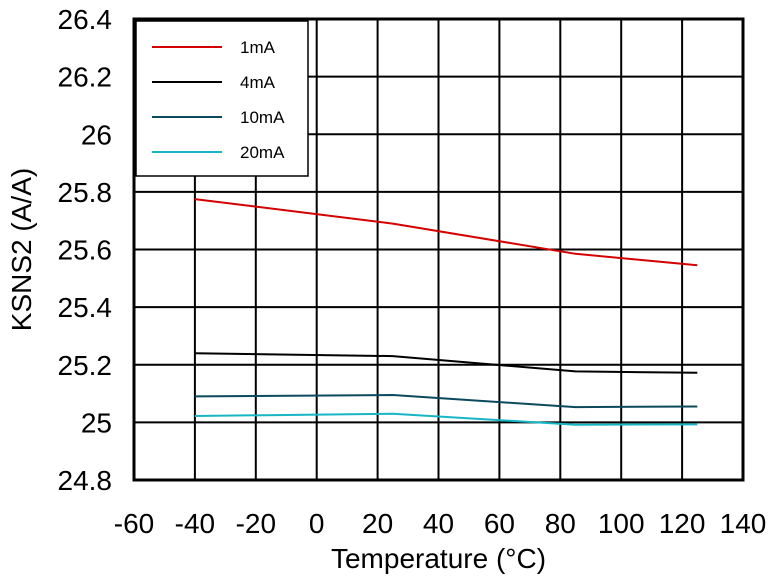 Image resolution: width=768 pixels, height=576 pixels. I want to click on x-tick-label: -60, so click(134, 523).